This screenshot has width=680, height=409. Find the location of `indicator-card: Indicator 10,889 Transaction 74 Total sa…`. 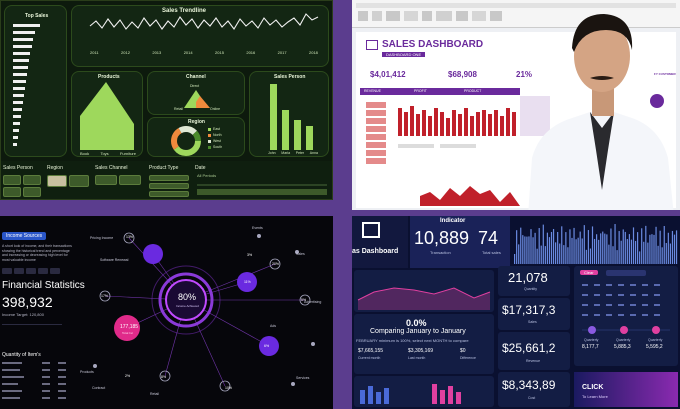

indicator-card: Indicator 10,889 Transaction 74 Total sa… is located at coordinates (460, 242).